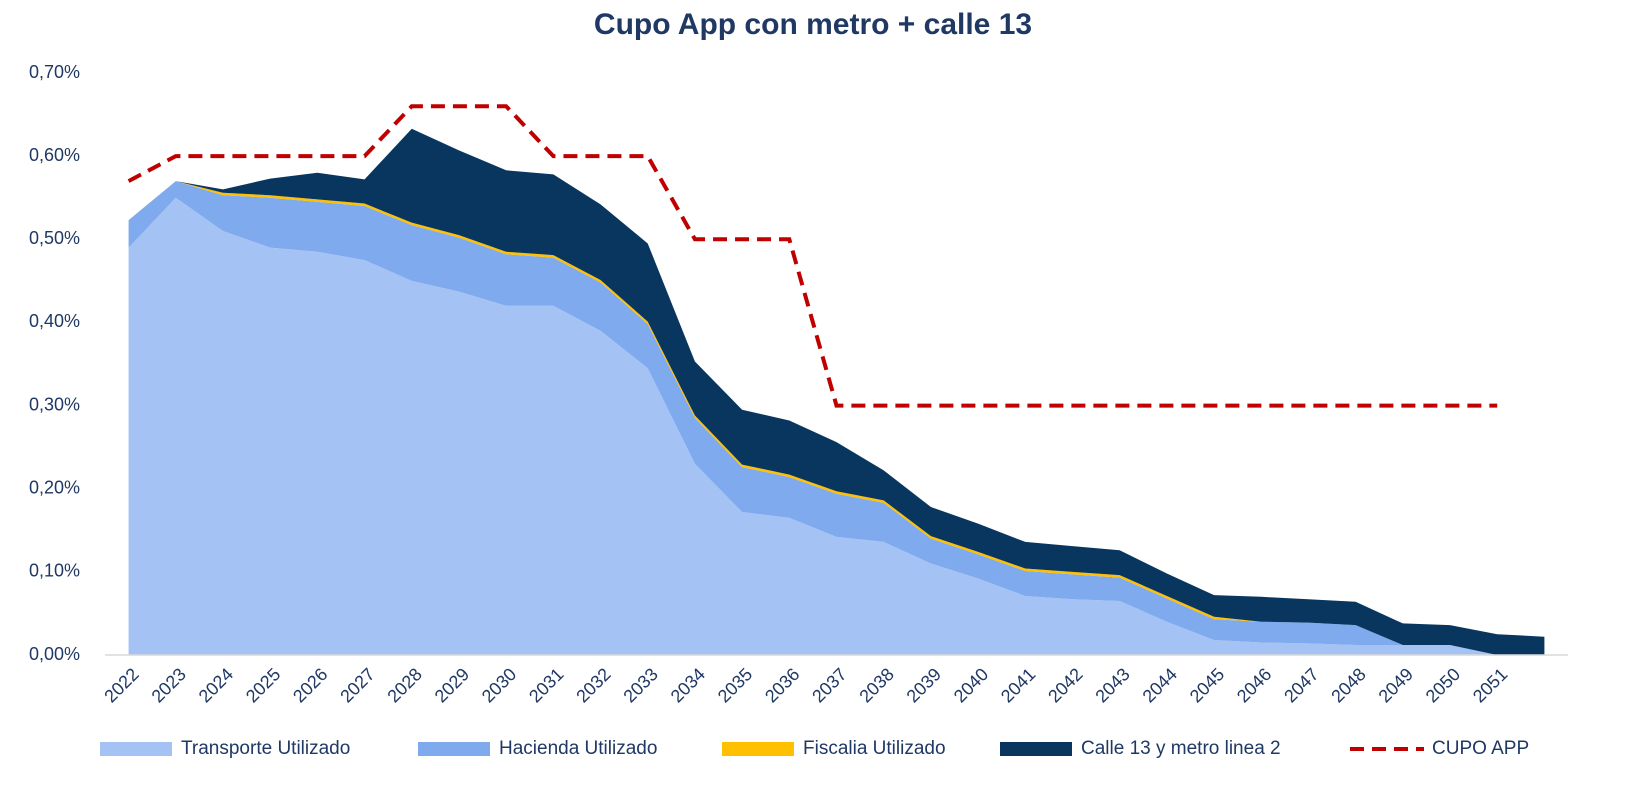 This screenshot has height=798, width=1646. I want to click on y-tick-label: 0,30%, so click(54, 404).